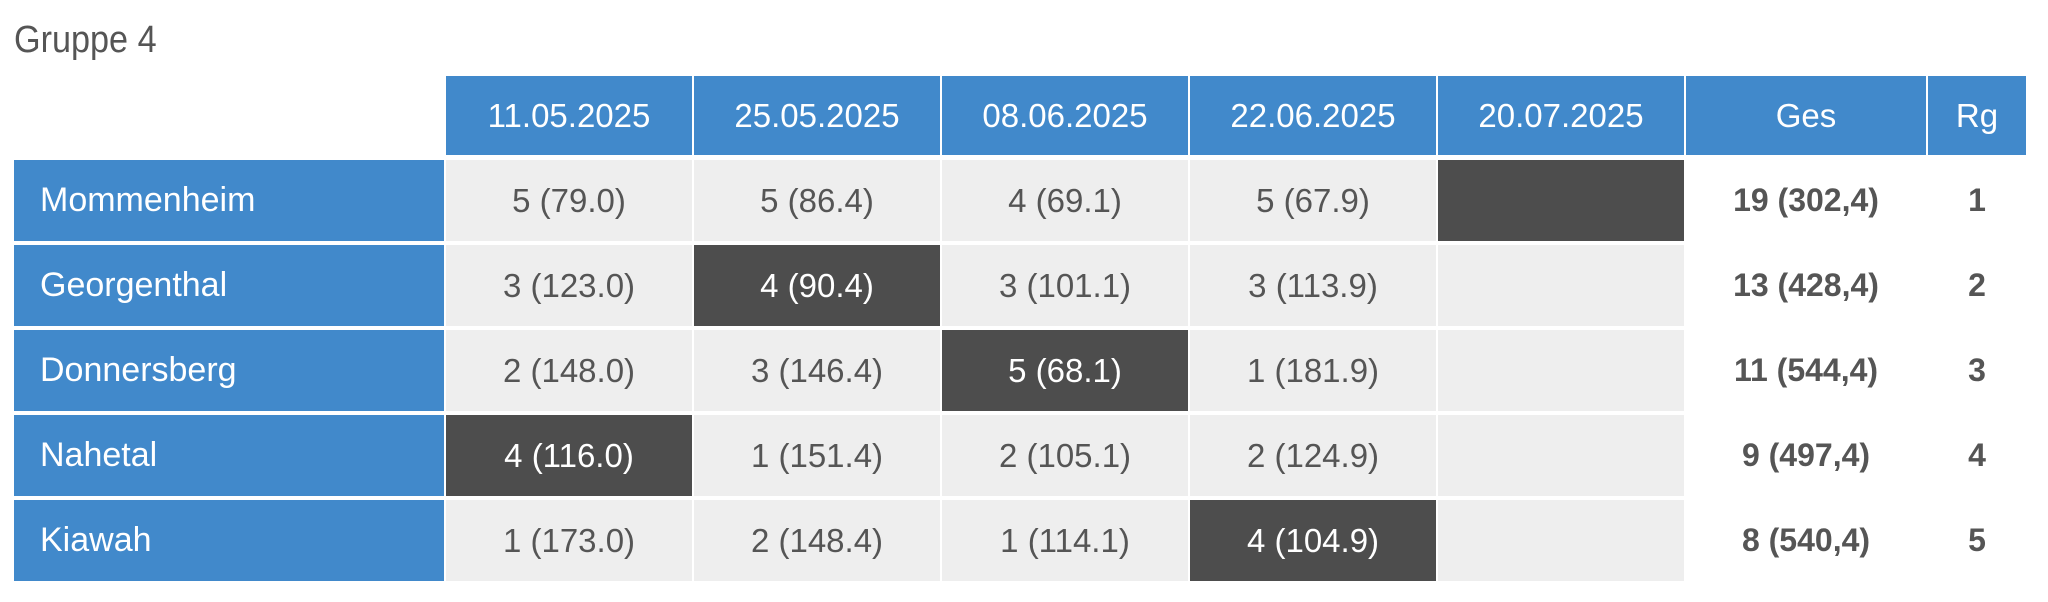 Image resolution: width=2048 pixels, height=602 pixels. I want to click on team-name: Donnersberg, so click(229, 370).